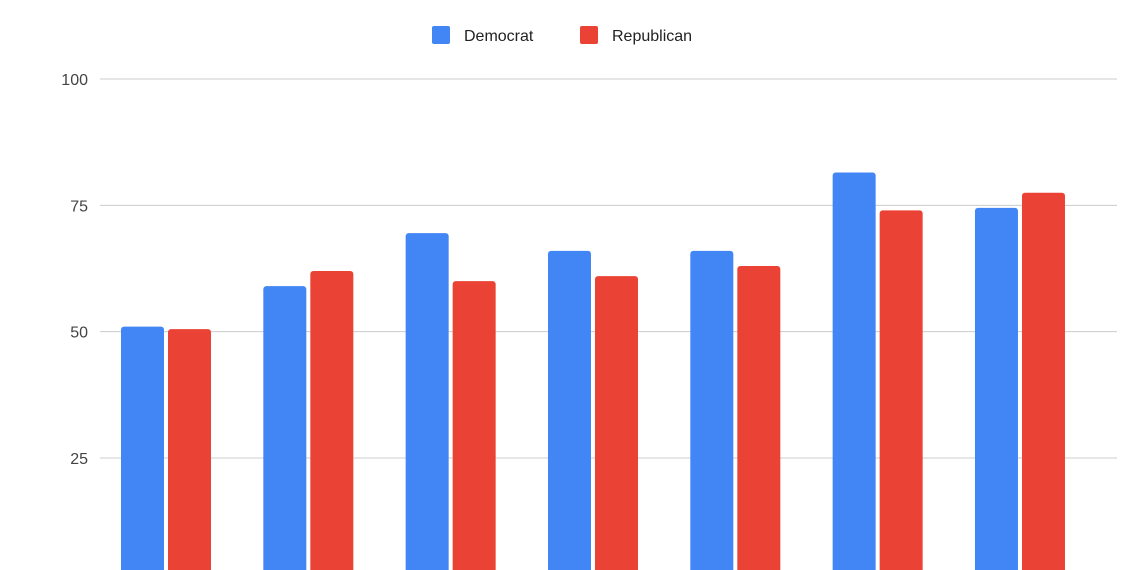  Describe the element at coordinates (589, 35) in the screenshot. I see `legend-swatch-republican` at that location.